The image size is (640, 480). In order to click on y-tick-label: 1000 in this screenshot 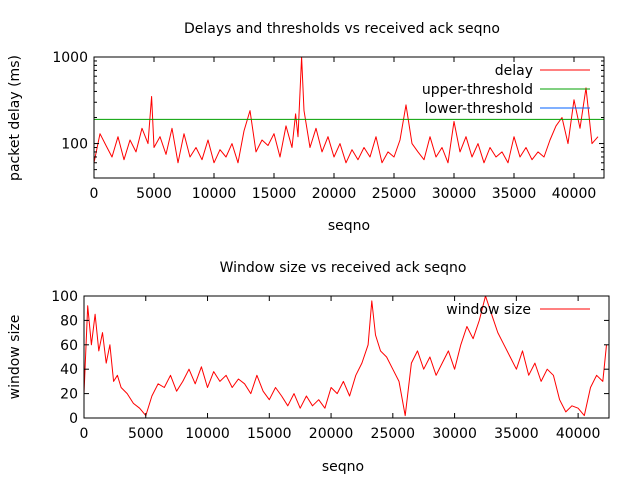, I will do `click(70, 58)`.